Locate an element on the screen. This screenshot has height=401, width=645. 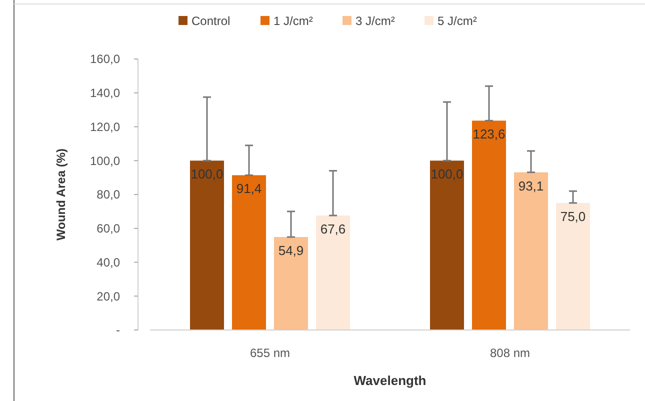
x-tick-label: 655 nm is located at coordinates (270, 353).